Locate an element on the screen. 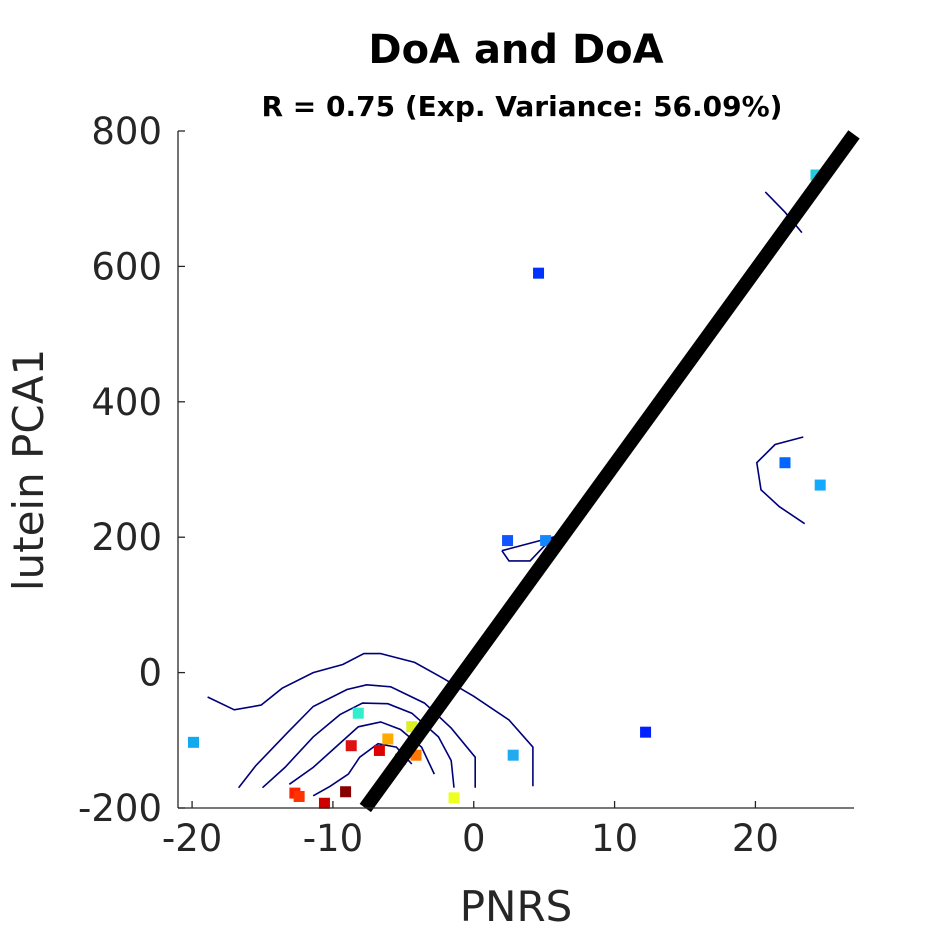 Image resolution: width=945 pixels, height=945 pixels. x-tick-label: -20 is located at coordinates (192, 838).